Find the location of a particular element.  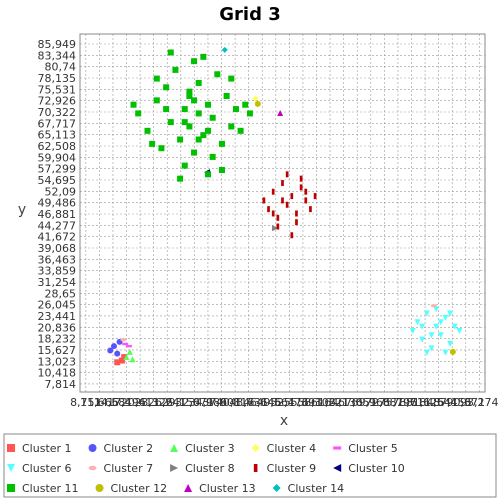

y-tick-label: 18,232 is located at coordinates (57, 339).